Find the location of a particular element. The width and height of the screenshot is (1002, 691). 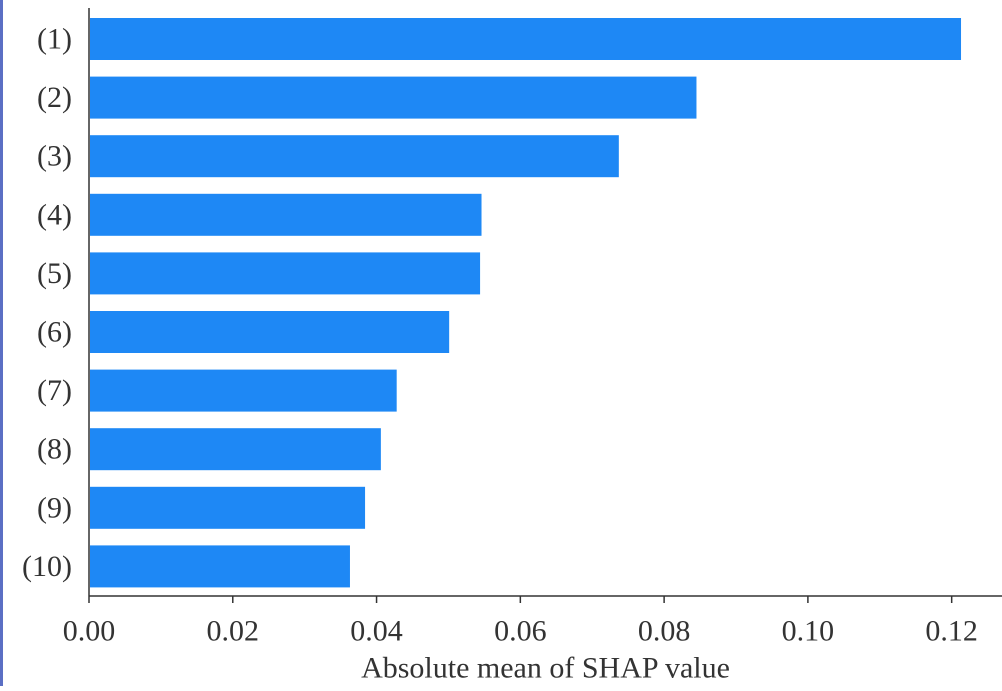

x-axis-label: Absolute mean of SHAP value is located at coordinates (545, 668).